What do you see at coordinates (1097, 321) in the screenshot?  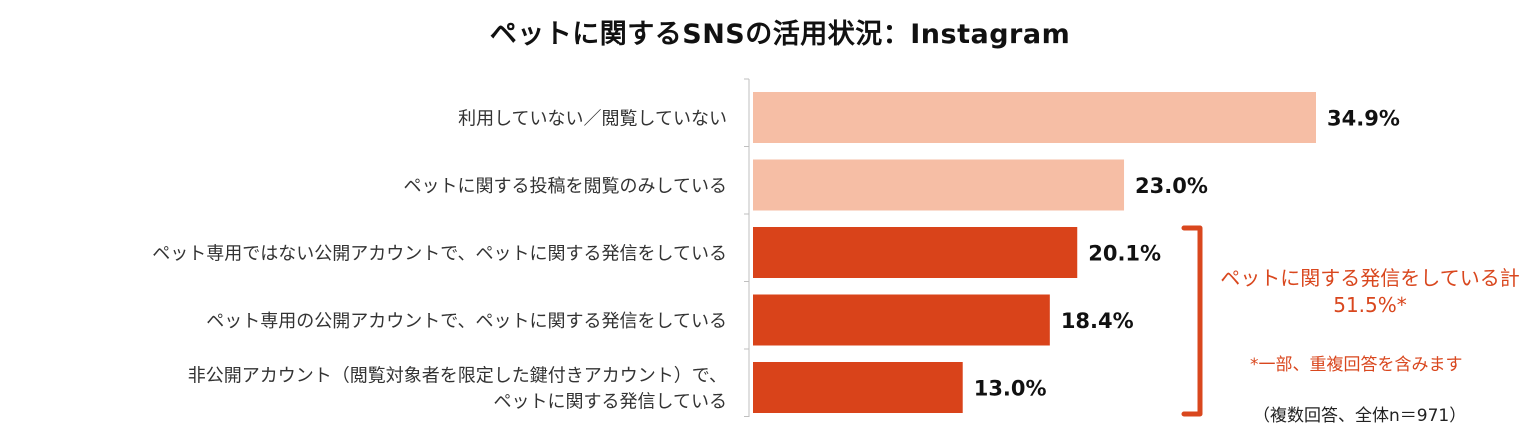 I see `value-label-4: 18.4%` at bounding box center [1097, 321].